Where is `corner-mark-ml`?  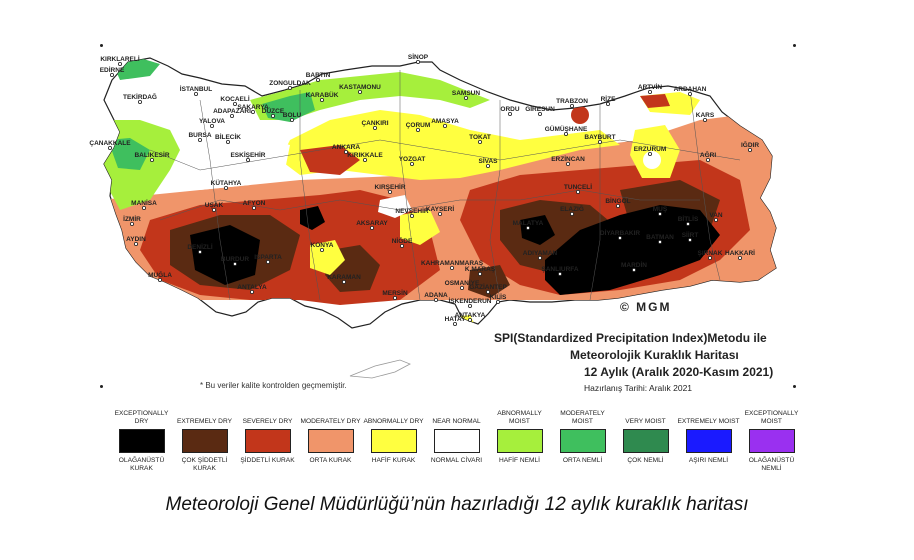
corner-mark-ml is located at coordinates (101, 386).